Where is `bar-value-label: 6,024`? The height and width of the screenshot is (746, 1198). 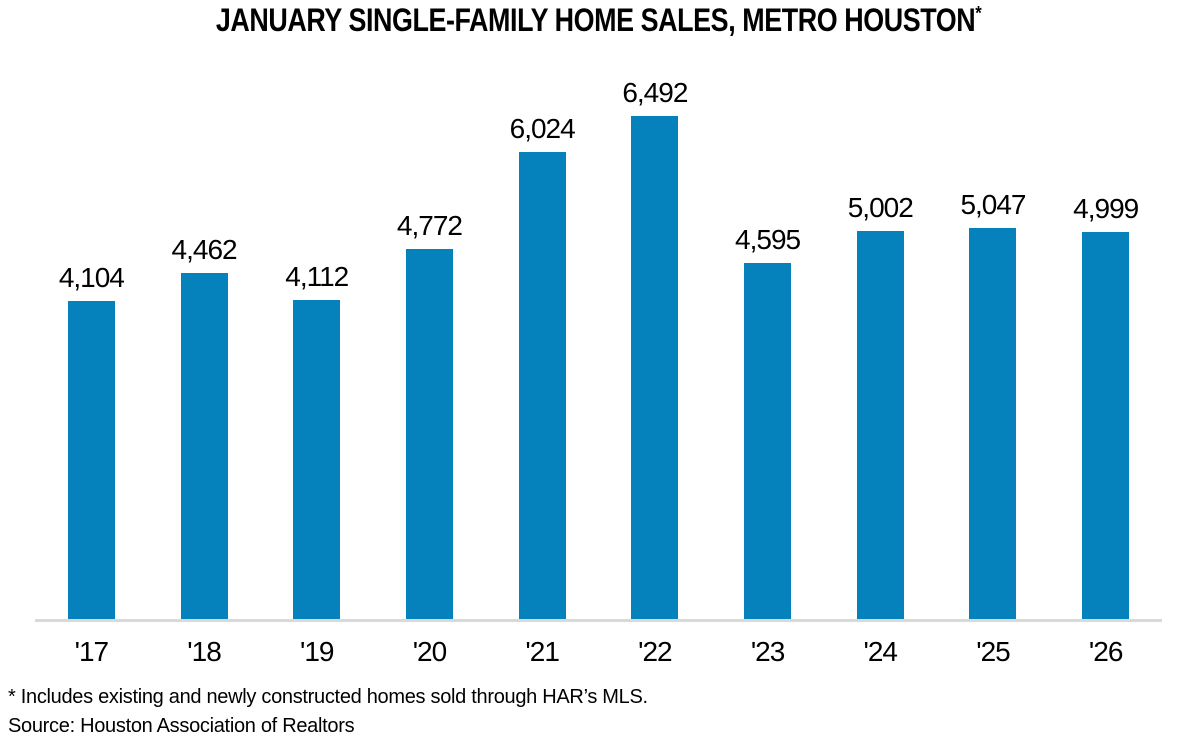 bar-value-label: 6,024 is located at coordinates (542, 128).